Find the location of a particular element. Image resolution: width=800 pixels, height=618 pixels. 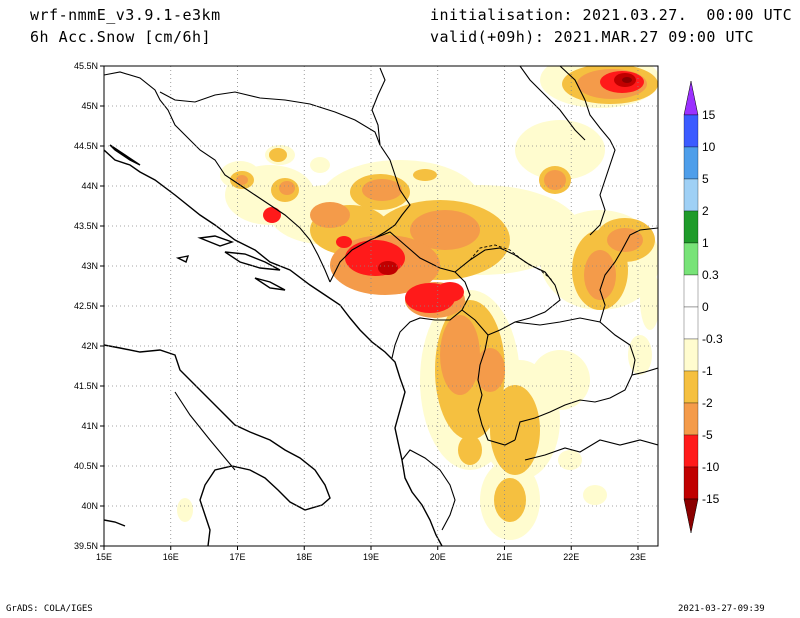

y-tick-label: 44N is located at coordinates (89, 186).